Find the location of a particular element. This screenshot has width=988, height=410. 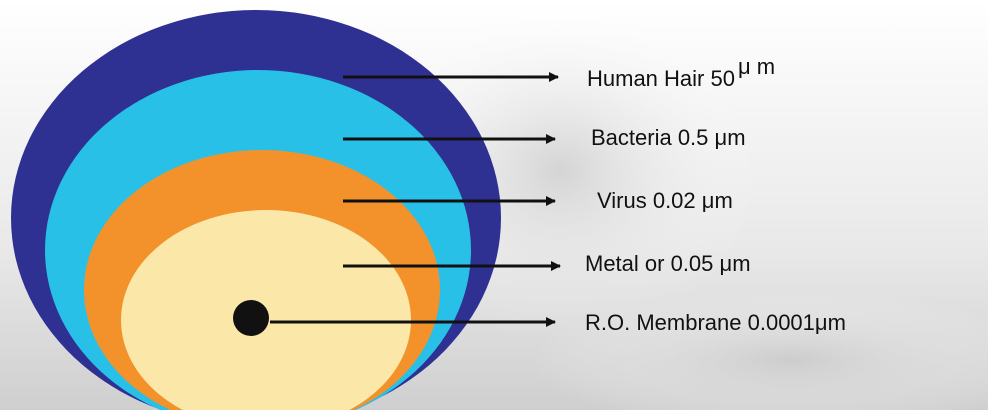

label: Bacteria 0.5 μm is located at coordinates (668, 137).